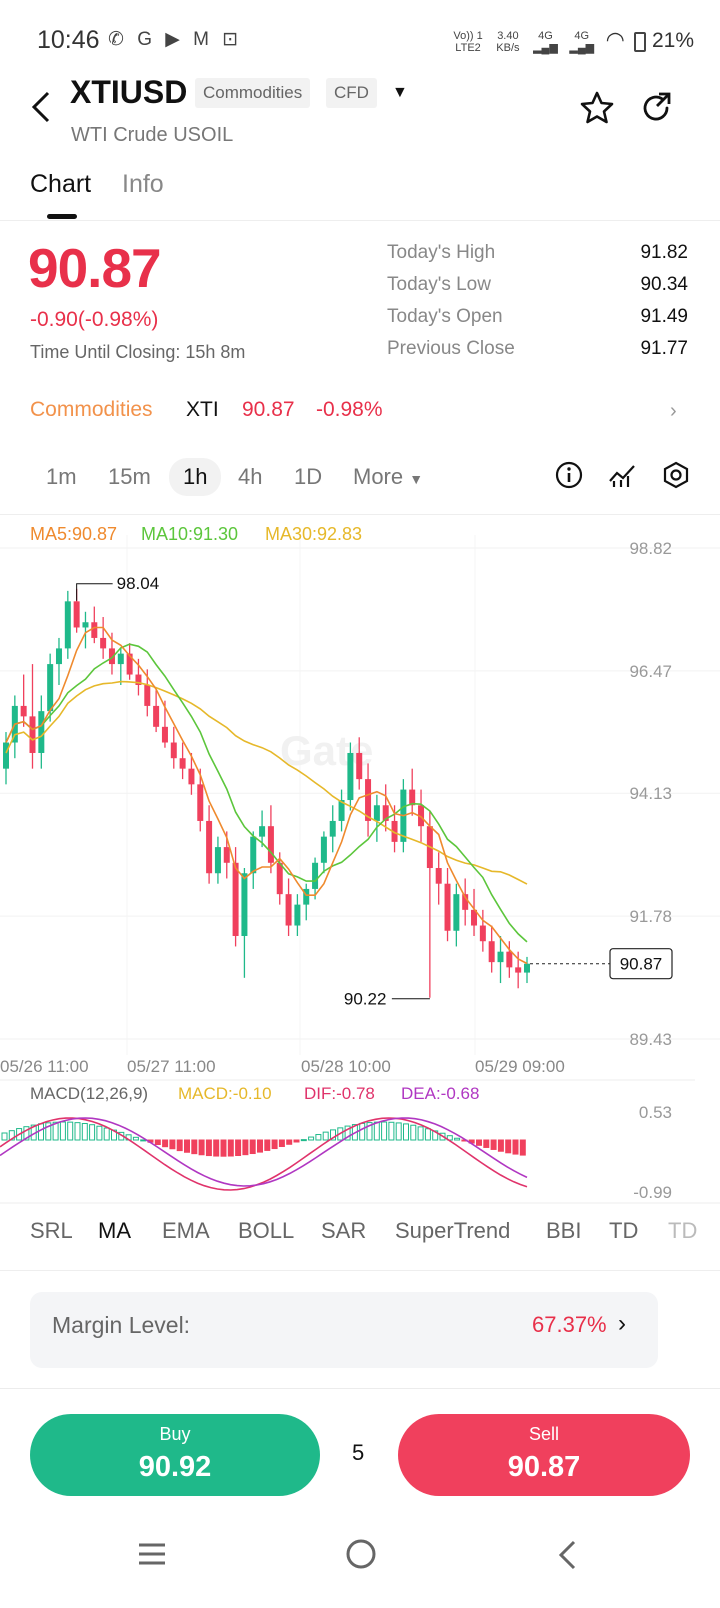  I want to click on x-tick-label: 05/26 11:00, so click(44, 1066).